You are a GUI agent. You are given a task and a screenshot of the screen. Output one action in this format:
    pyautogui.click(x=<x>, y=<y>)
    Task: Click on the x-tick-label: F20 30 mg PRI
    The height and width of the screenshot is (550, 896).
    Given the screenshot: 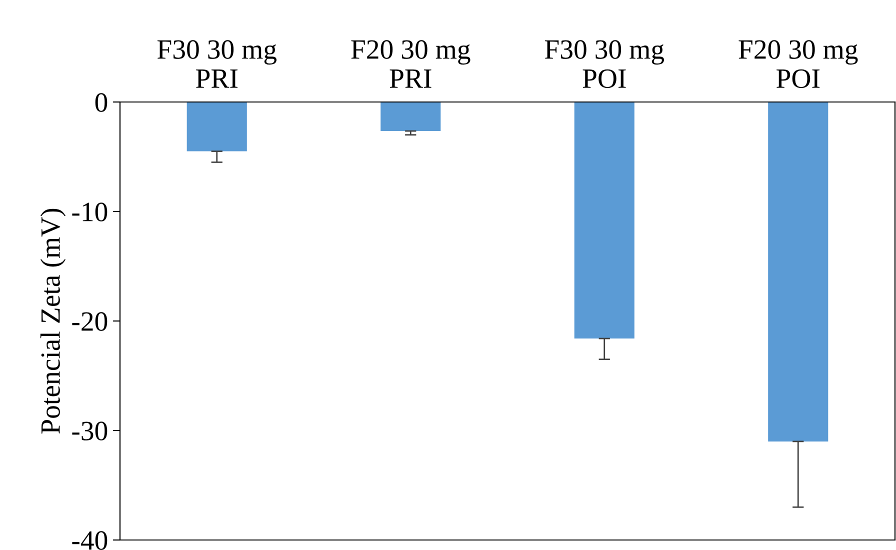 What is the action you would take?
    pyautogui.click(x=410, y=64)
    